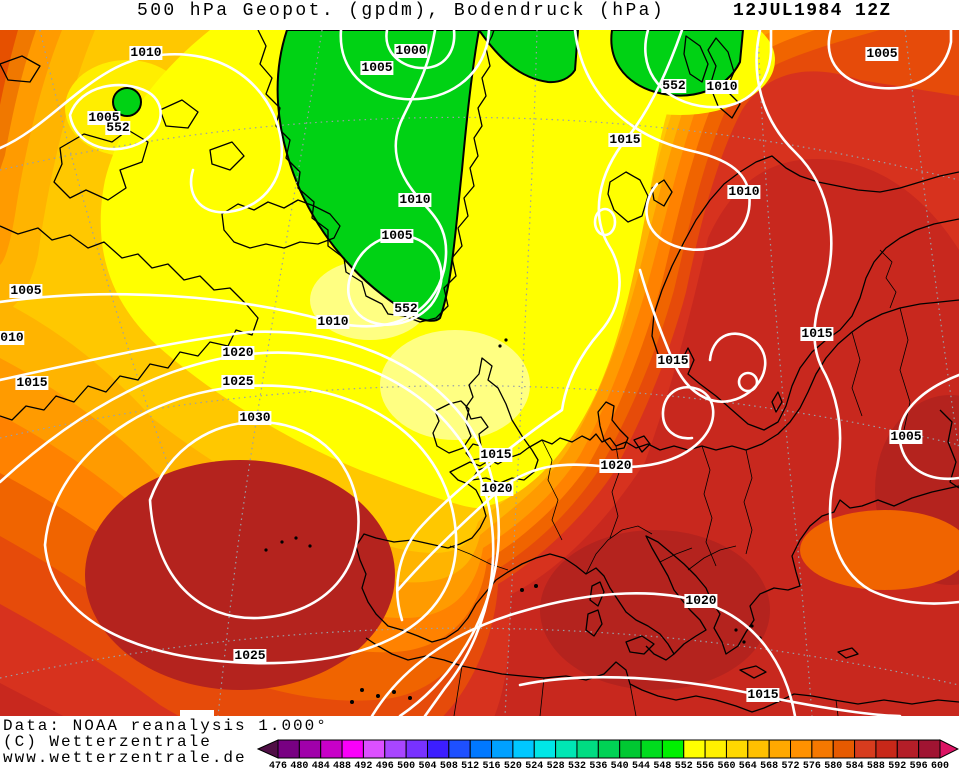  What do you see at coordinates (281, 224) in the screenshot?
I see `coast-iceland` at bounding box center [281, 224].